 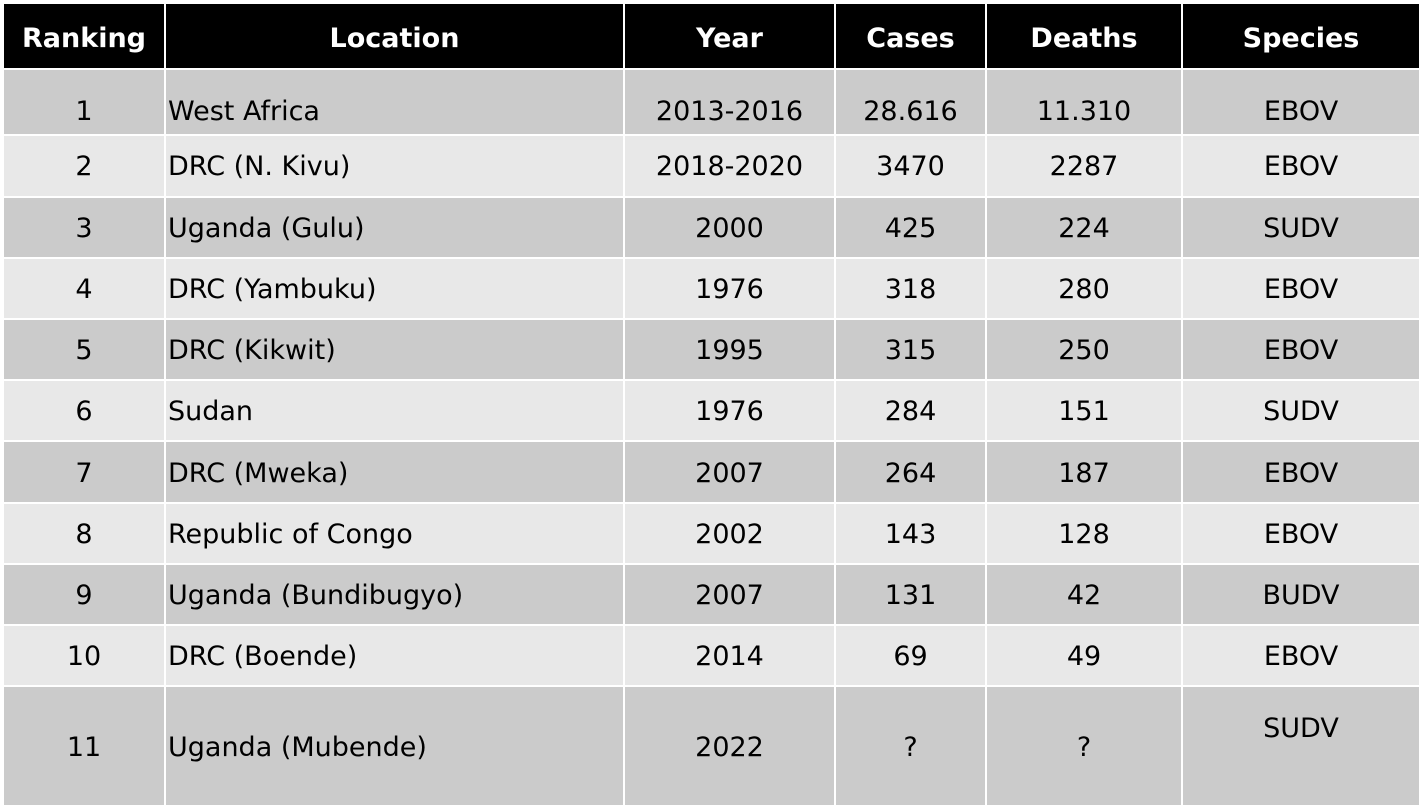 I want to click on location-cell: DRC (Mweka), so click(x=394, y=472).